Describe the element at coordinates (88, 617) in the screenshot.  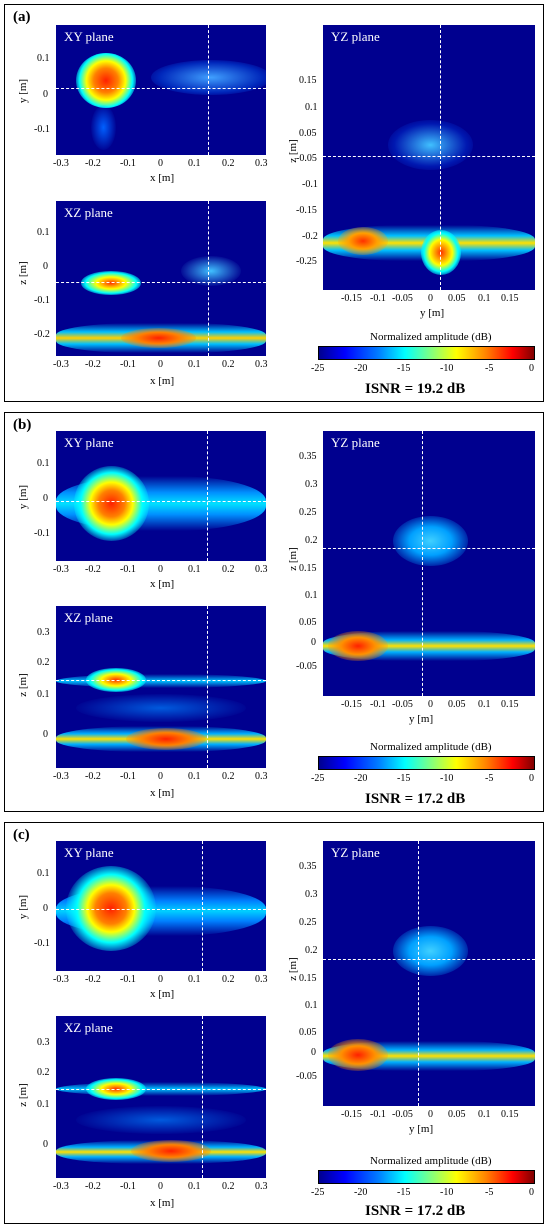
I see `plot-title: XZ plane` at that location.